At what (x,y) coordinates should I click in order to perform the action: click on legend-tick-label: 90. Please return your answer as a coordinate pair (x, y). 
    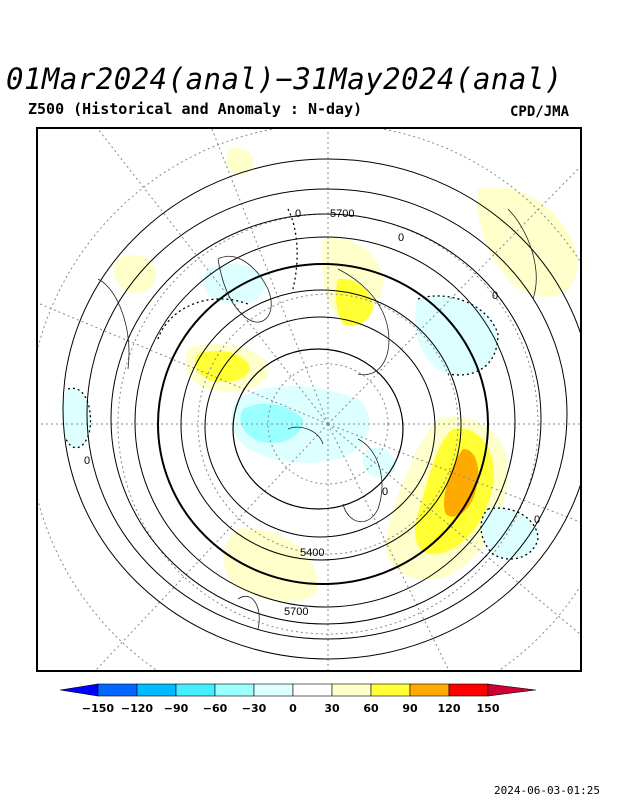
    Looking at the image, I should click on (410, 708).